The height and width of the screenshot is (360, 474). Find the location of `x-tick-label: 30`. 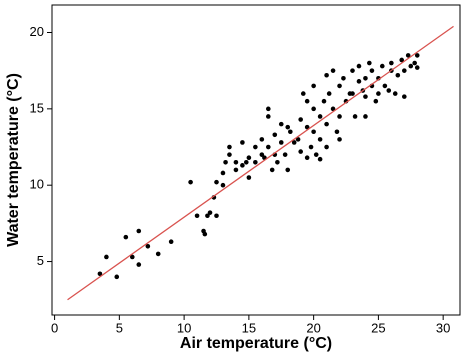

x-tick-label: 30 is located at coordinates (443, 327).